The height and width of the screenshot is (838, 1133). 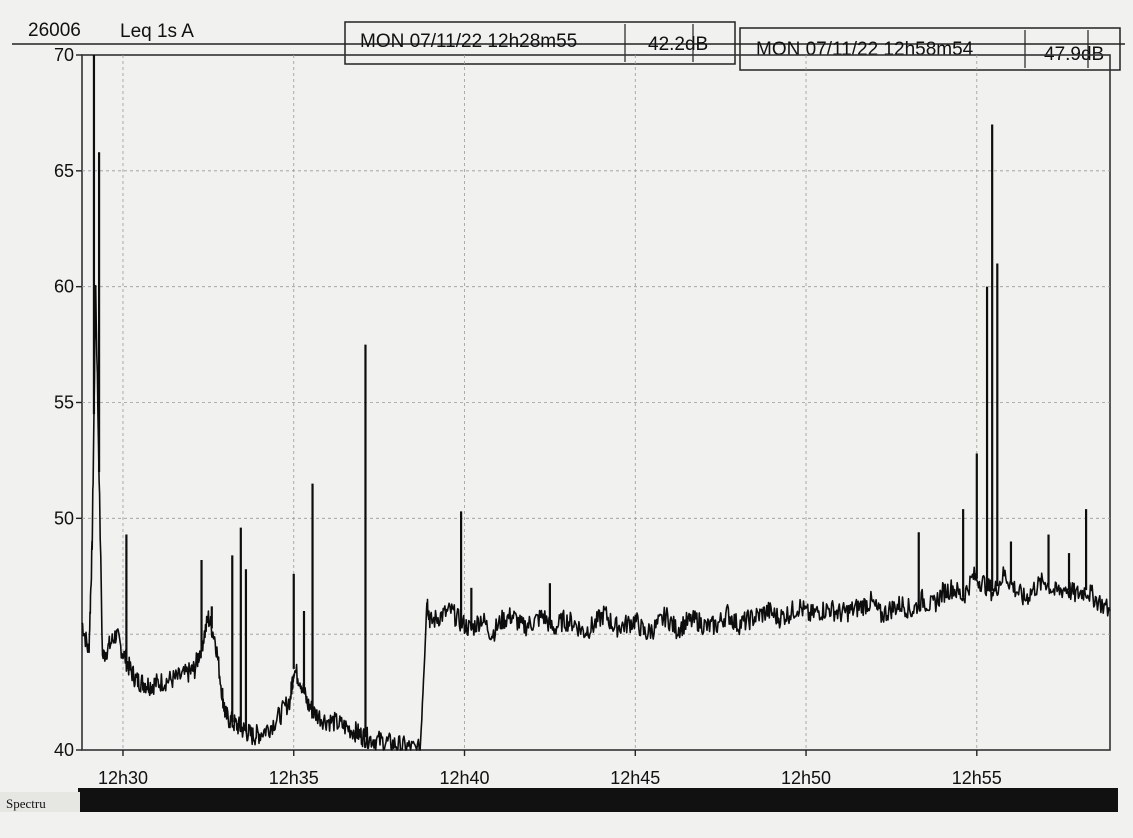 What do you see at coordinates (598, 800) in the screenshot?
I see `spectrum-scrollbar` at bounding box center [598, 800].